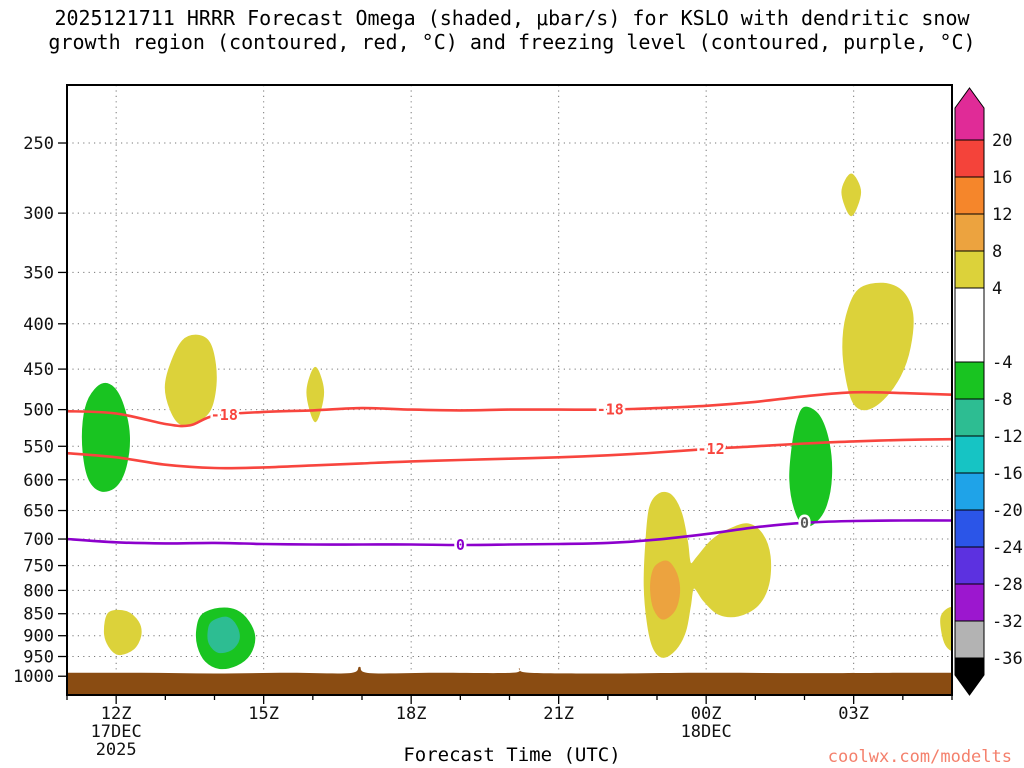  What do you see at coordinates (38, 214) in the screenshot?
I see `y-tick-label: 300` at bounding box center [38, 214].